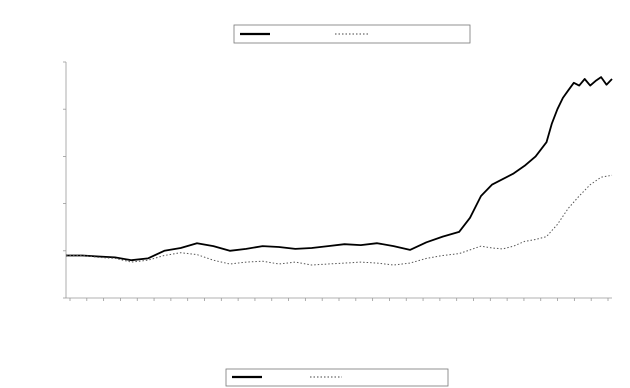 Image resolution: width=630 pixels, height=388 pixels. Describe the element at coordinates (64, 180) in the screenshot. I see `y-axis-ticks` at that location.